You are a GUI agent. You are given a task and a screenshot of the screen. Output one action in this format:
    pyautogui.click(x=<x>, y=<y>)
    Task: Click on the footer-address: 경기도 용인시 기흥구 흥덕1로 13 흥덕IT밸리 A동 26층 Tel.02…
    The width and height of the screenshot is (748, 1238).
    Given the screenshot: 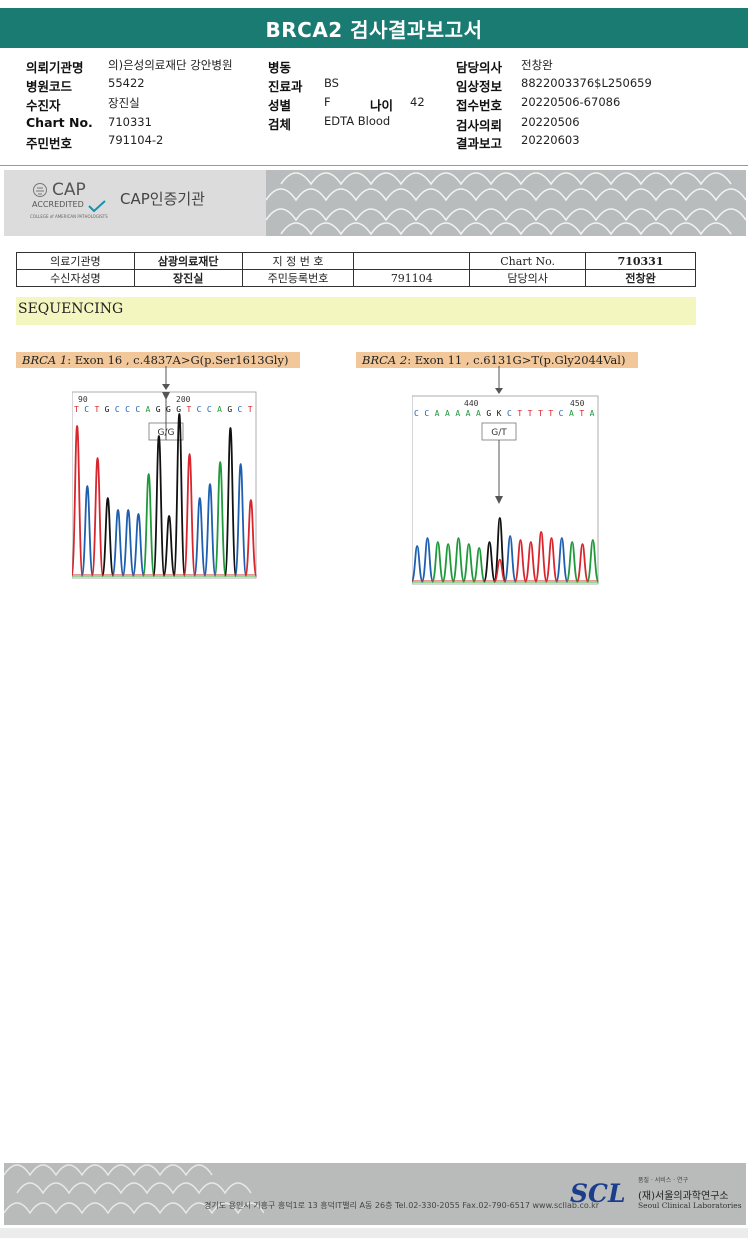 What is the action you would take?
    pyautogui.click(x=402, y=1205)
    